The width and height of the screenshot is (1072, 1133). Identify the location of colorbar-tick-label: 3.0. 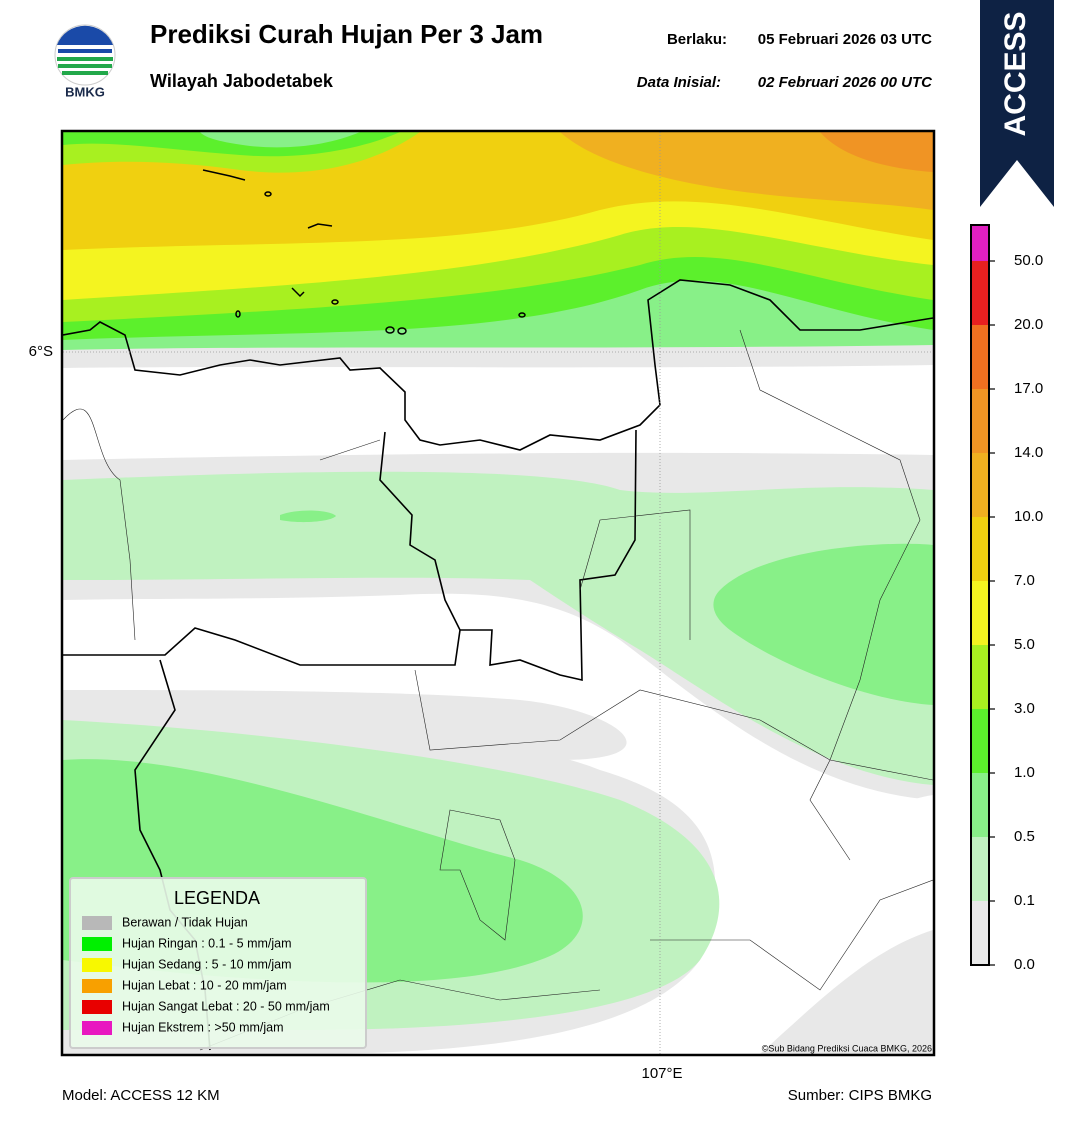
(1024, 708).